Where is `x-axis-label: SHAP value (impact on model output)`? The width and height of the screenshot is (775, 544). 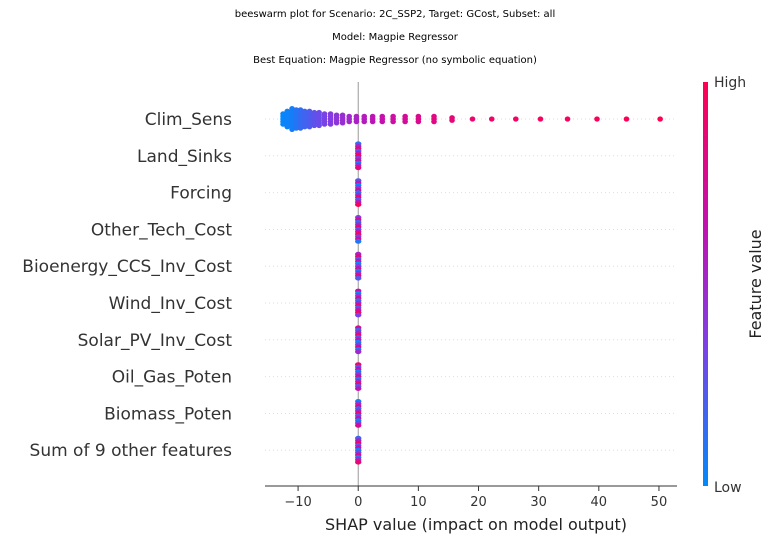
x-axis-label: SHAP value (impact on model output) is located at coordinates (476, 524).